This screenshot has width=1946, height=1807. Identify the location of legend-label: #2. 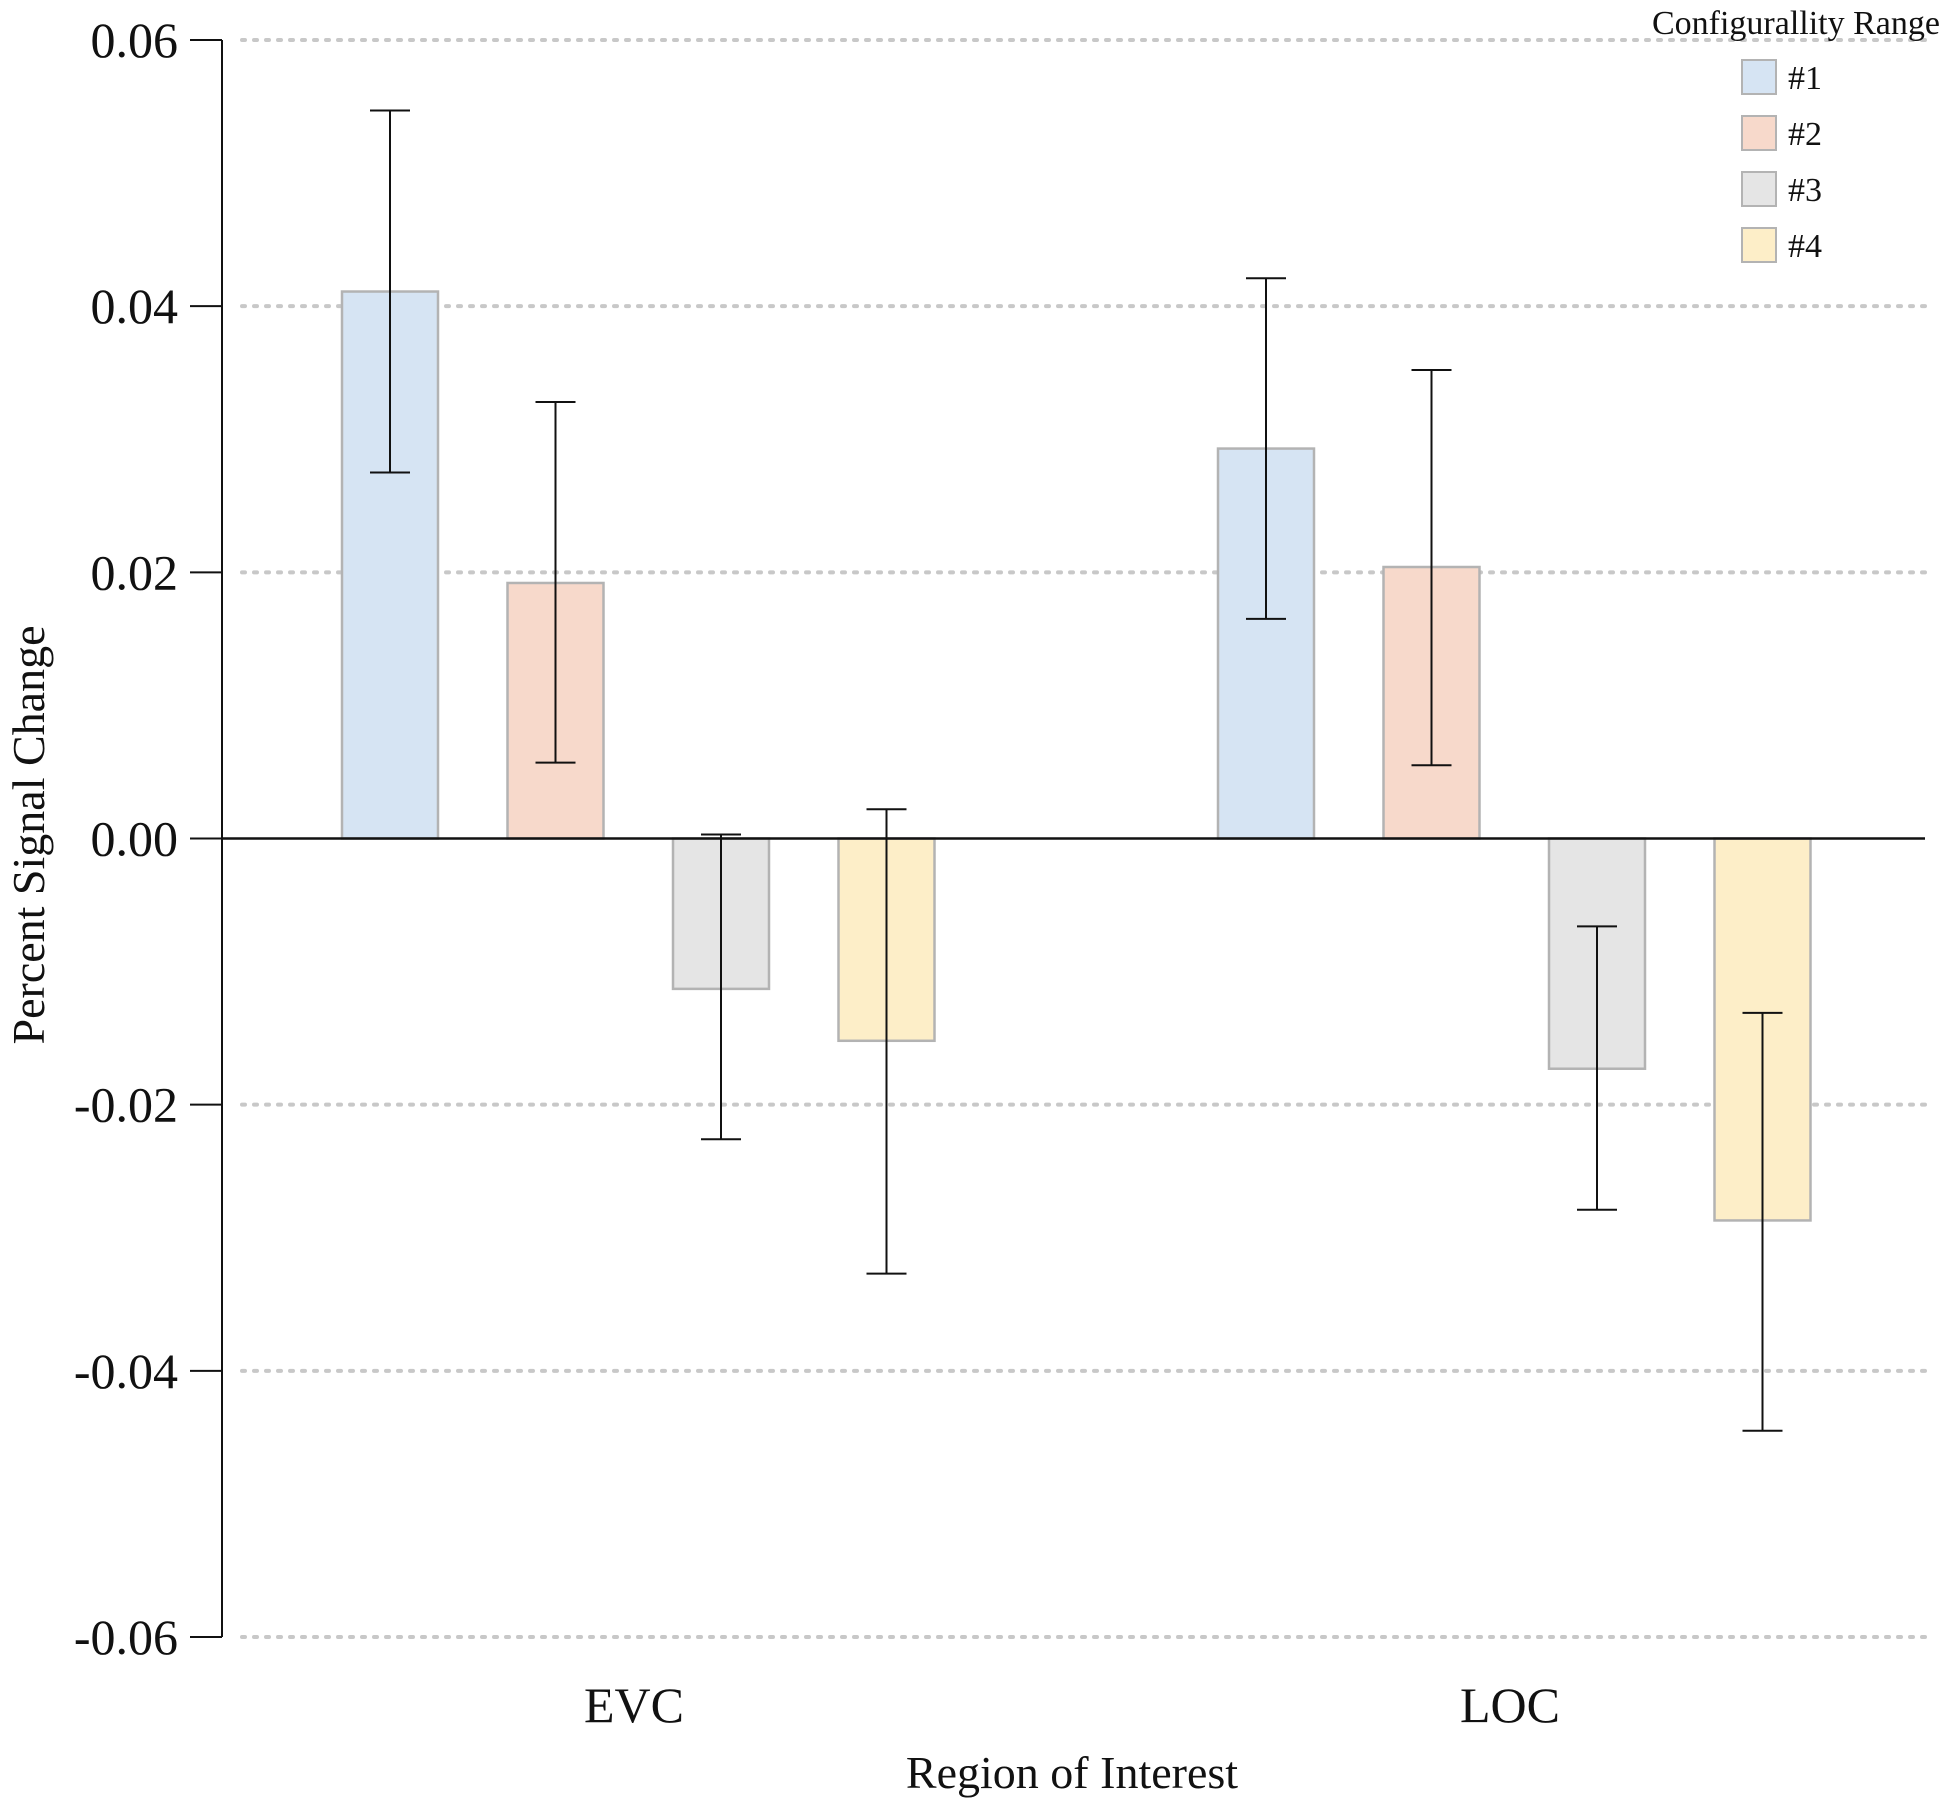
(1805, 134).